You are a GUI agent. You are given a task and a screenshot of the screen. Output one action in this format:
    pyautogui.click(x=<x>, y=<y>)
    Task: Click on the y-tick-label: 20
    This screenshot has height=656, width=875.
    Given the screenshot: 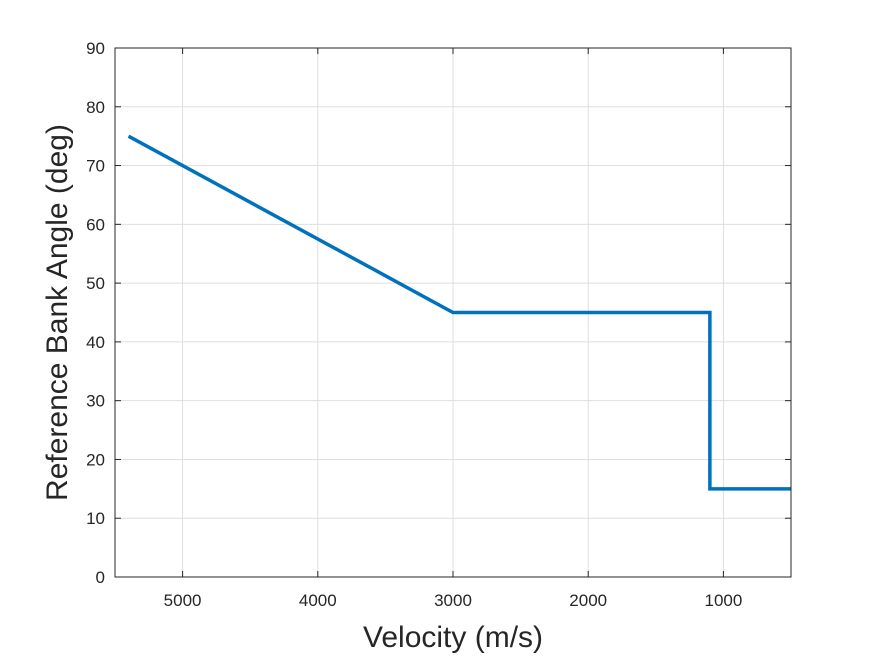 What is the action you would take?
    pyautogui.click(x=95, y=459)
    